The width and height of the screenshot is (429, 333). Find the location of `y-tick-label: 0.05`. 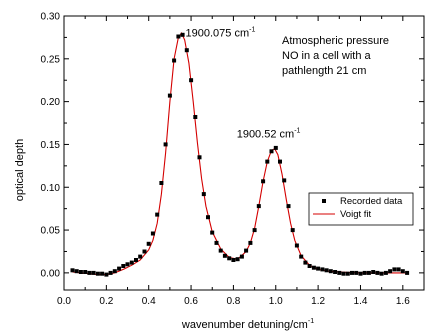

y-tick-label: 0.05 is located at coordinates (51, 231).